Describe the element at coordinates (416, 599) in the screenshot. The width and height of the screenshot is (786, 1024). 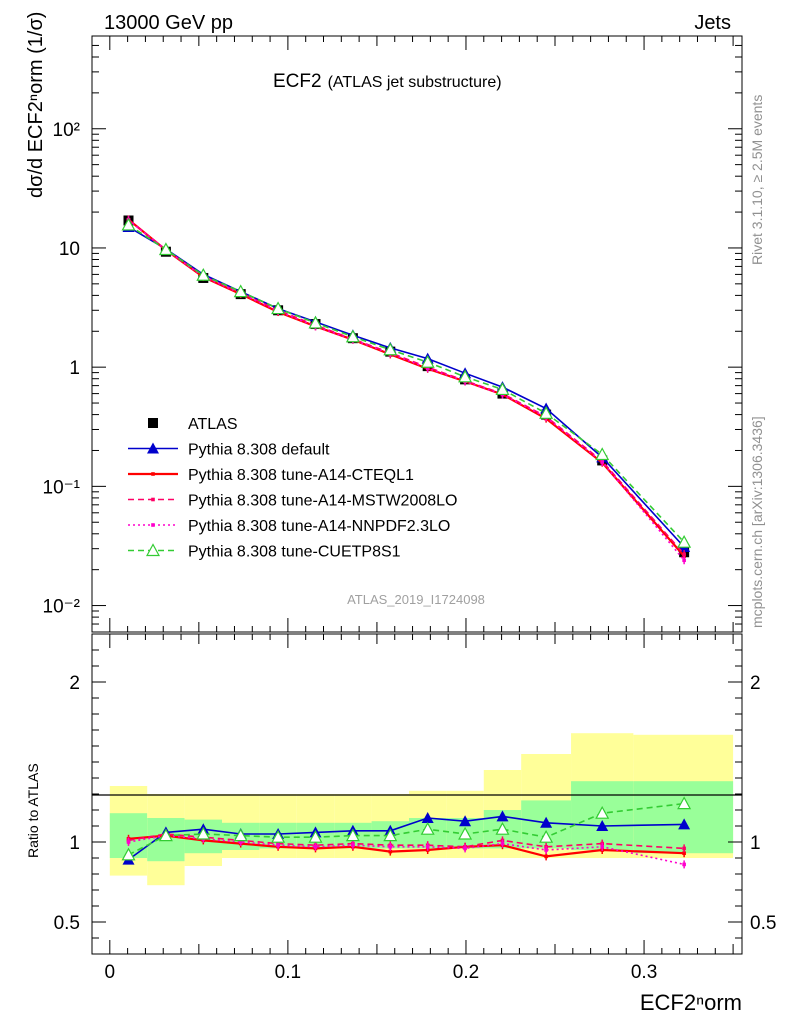
I see `analysis-label: ATLAS_2019_I1724098` at that location.